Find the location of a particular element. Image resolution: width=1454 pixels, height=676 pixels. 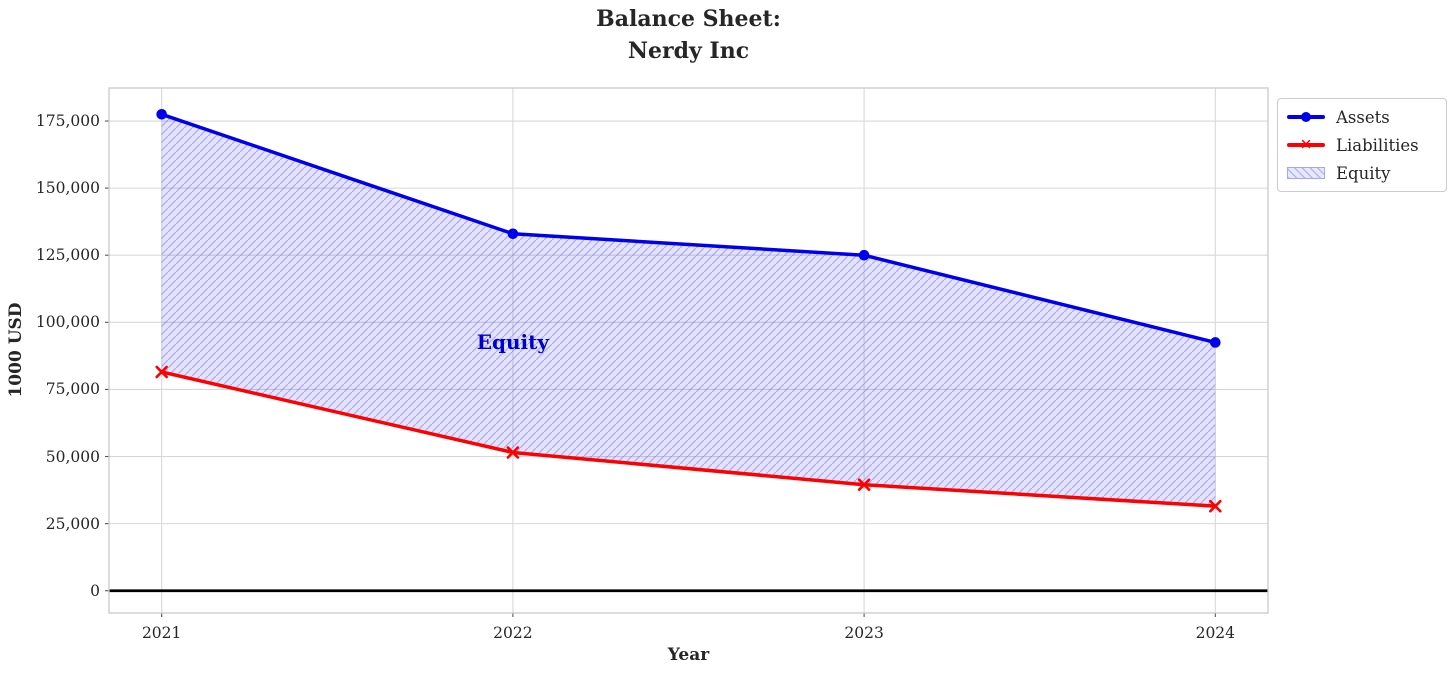

y-tick-label: 150,000 is located at coordinates (67, 188).